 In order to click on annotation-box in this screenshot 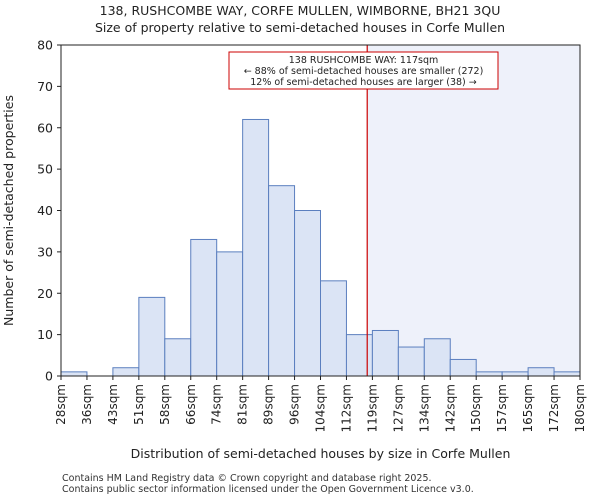, I will do `click(363, 70)`.